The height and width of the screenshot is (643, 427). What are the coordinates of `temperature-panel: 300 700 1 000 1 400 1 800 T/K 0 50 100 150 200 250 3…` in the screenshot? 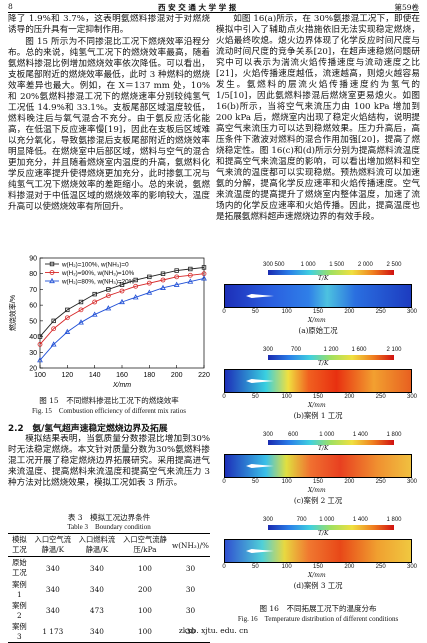 It's located at (318, 559).